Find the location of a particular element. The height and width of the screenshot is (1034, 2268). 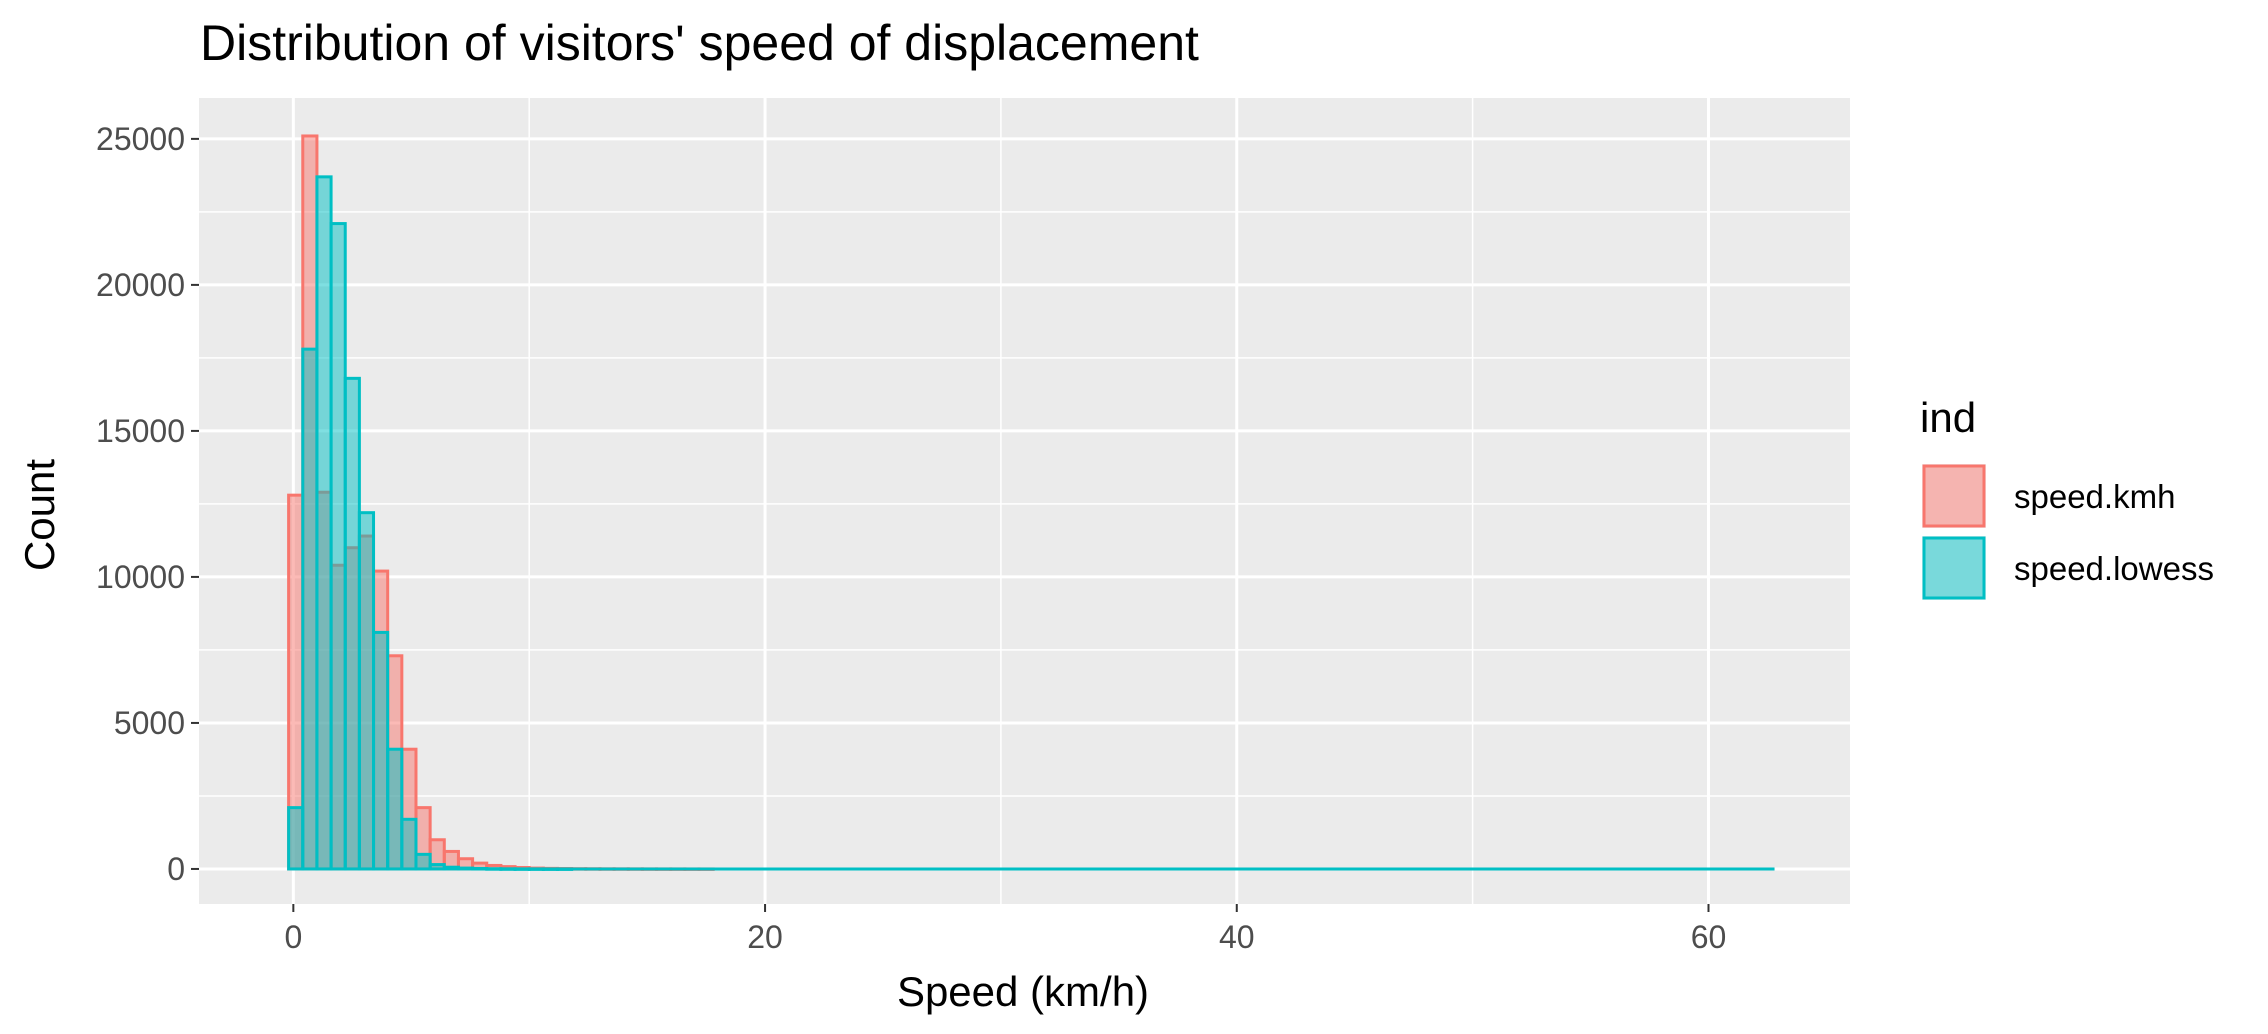

y-tick-label: 10000 is located at coordinates (140, 577).